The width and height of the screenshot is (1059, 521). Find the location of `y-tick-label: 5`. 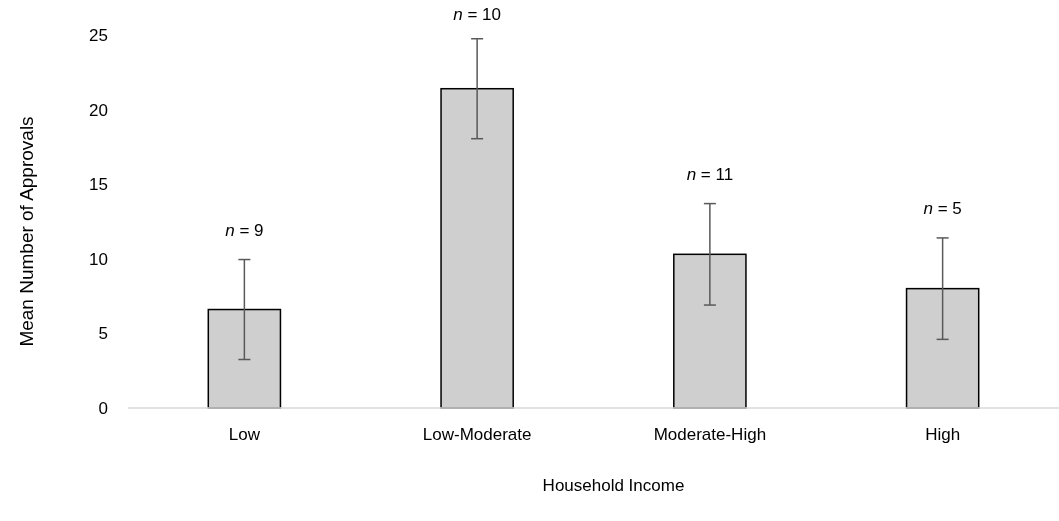

y-tick-label: 5 is located at coordinates (103, 334).